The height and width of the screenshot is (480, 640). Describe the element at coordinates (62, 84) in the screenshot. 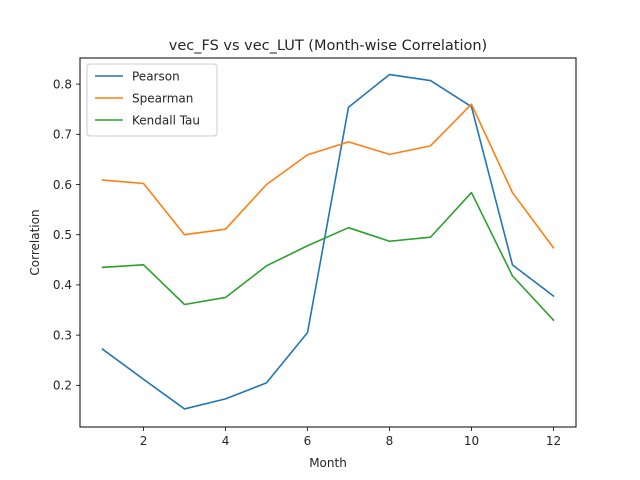

I see `y-tick-label: 0.8` at that location.